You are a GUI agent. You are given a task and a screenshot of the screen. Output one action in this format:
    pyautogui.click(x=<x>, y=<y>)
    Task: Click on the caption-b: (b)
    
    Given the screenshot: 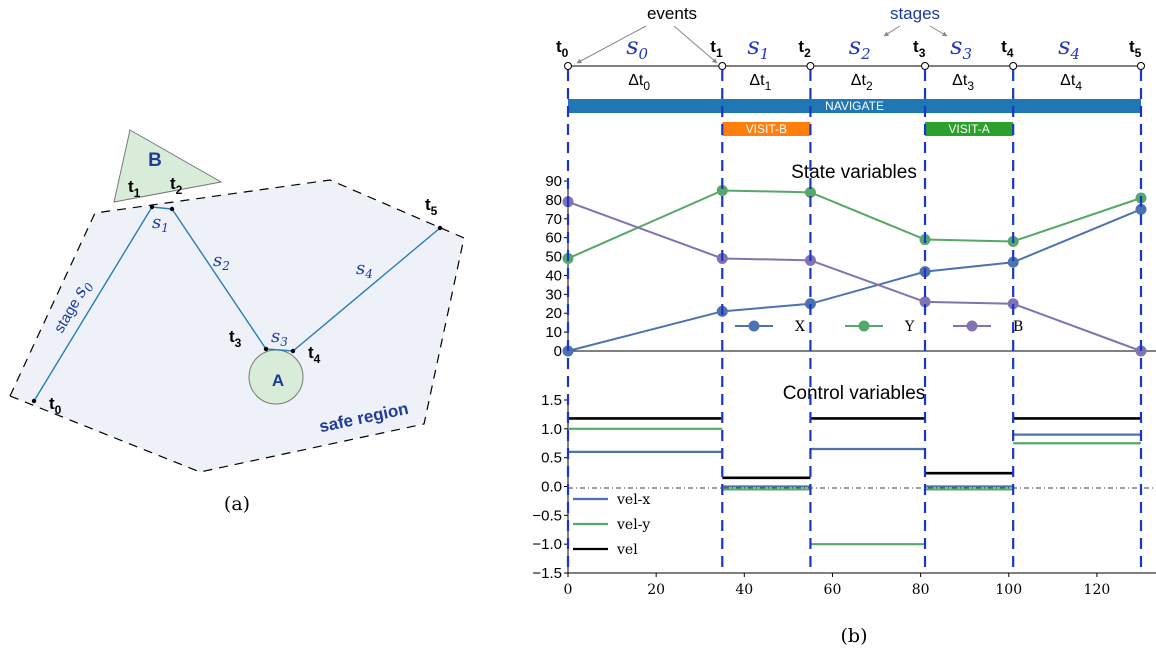 What is the action you would take?
    pyautogui.click(x=854, y=636)
    